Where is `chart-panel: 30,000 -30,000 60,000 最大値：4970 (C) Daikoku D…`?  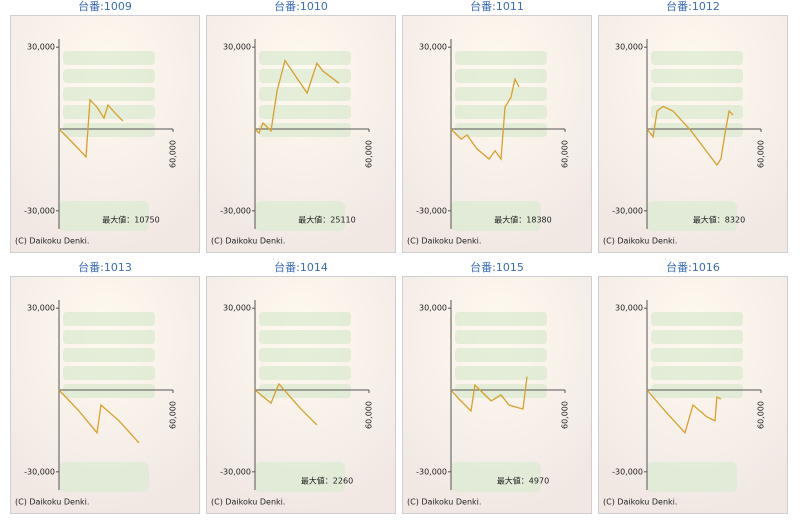 chart-panel: 30,000 -30,000 60,000 最大値：4970 (C) Daikoku D… is located at coordinates (497, 395).